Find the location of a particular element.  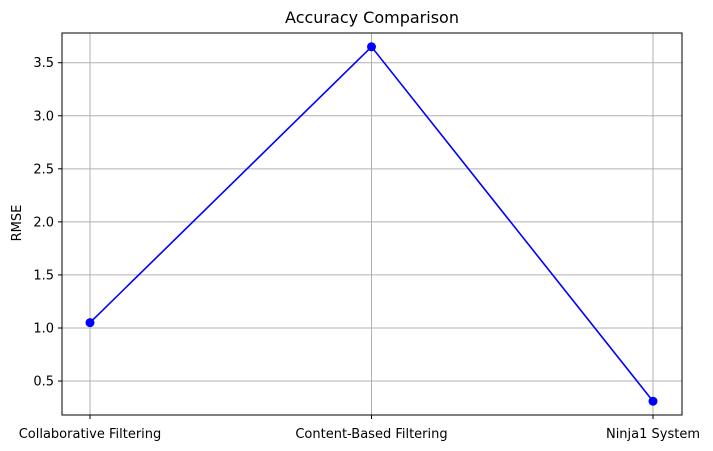

chart-title: Accuracy Comparison is located at coordinates (372, 17).